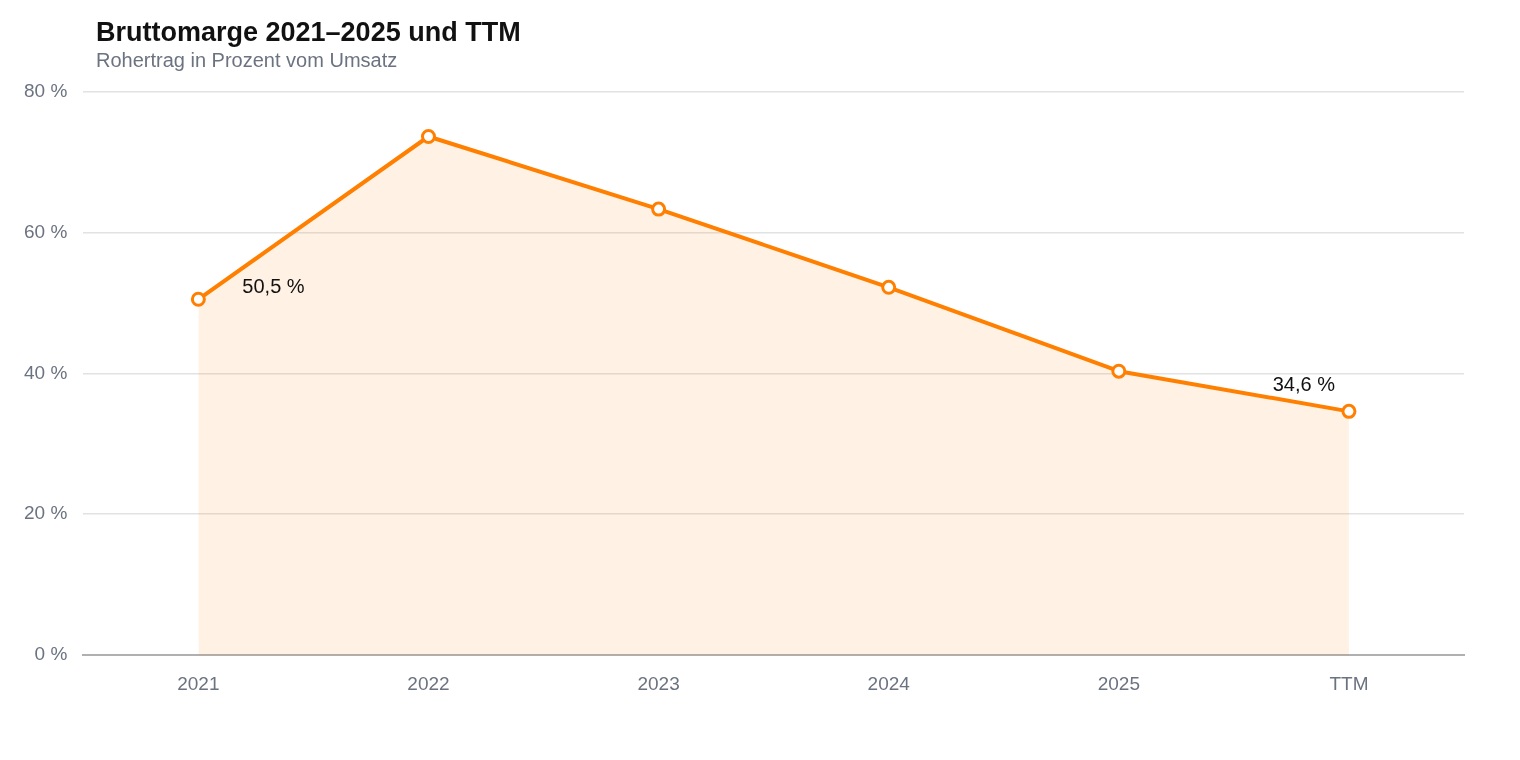 The height and width of the screenshot is (760, 1520). Describe the element at coordinates (45, 372) in the screenshot. I see `y-tick-label: 40 %` at that location.